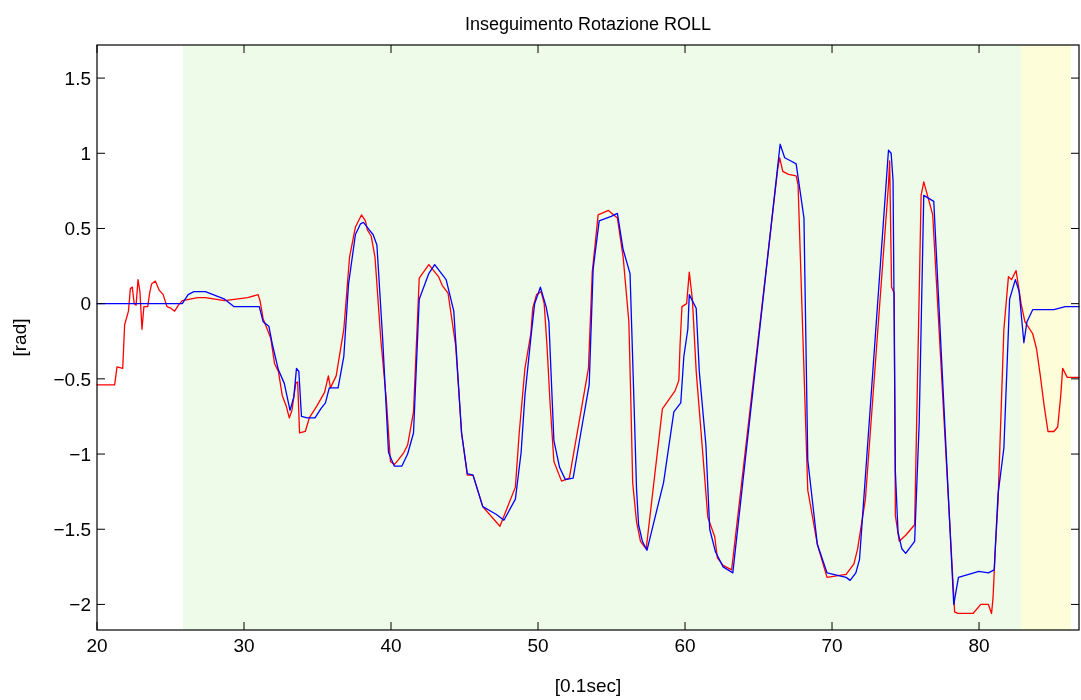  What do you see at coordinates (72, 379) in the screenshot?
I see `y-tick-label: −0.5` at bounding box center [72, 379].